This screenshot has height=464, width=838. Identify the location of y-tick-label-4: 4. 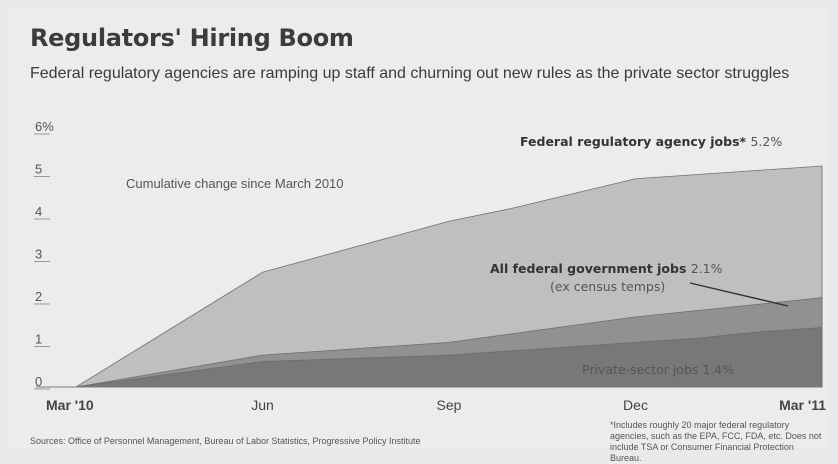
(38, 211).